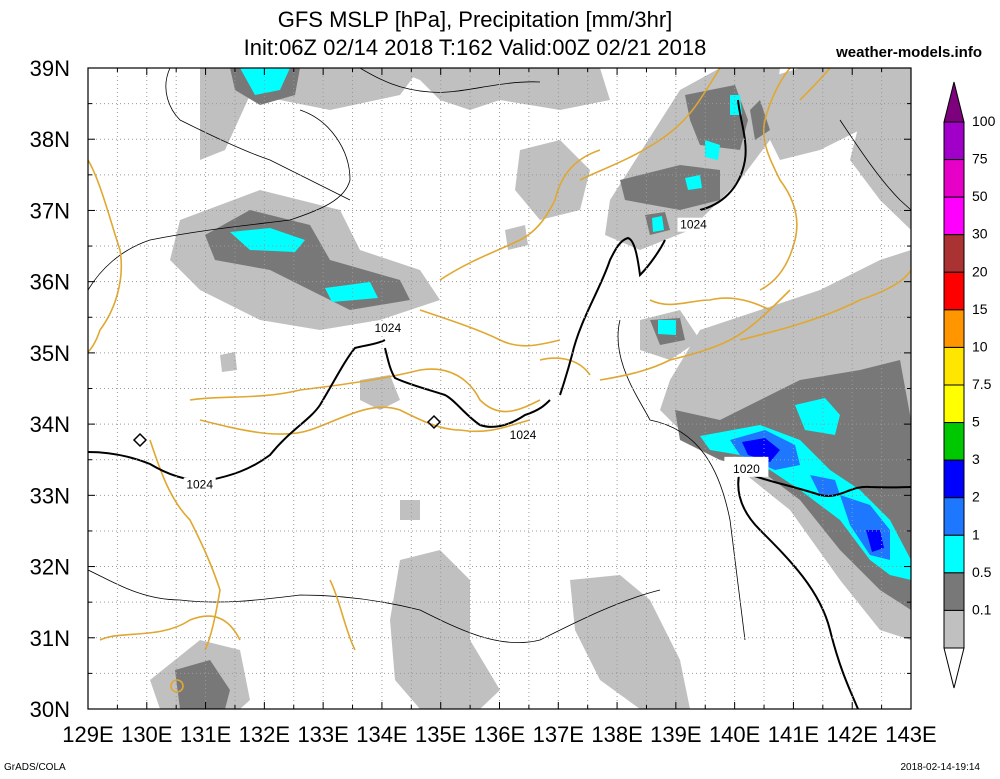 This screenshot has height=779, width=1000. I want to click on colorbar-bottom-arrow, so click(954, 668).